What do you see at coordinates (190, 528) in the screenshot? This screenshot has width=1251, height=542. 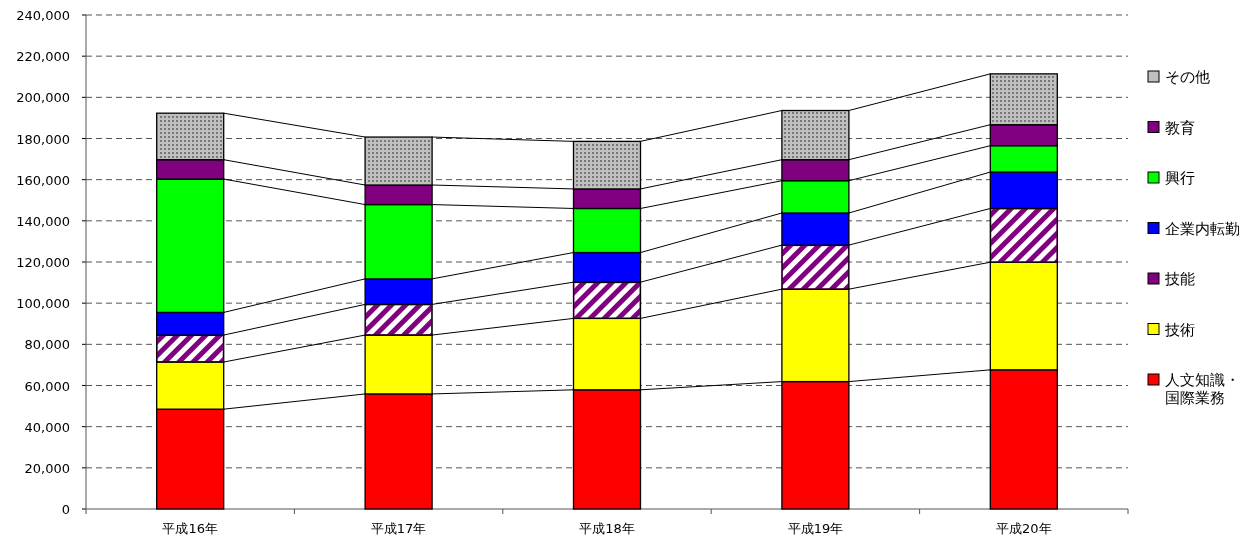 I see `x-tick-label: 平成16年` at bounding box center [190, 528].